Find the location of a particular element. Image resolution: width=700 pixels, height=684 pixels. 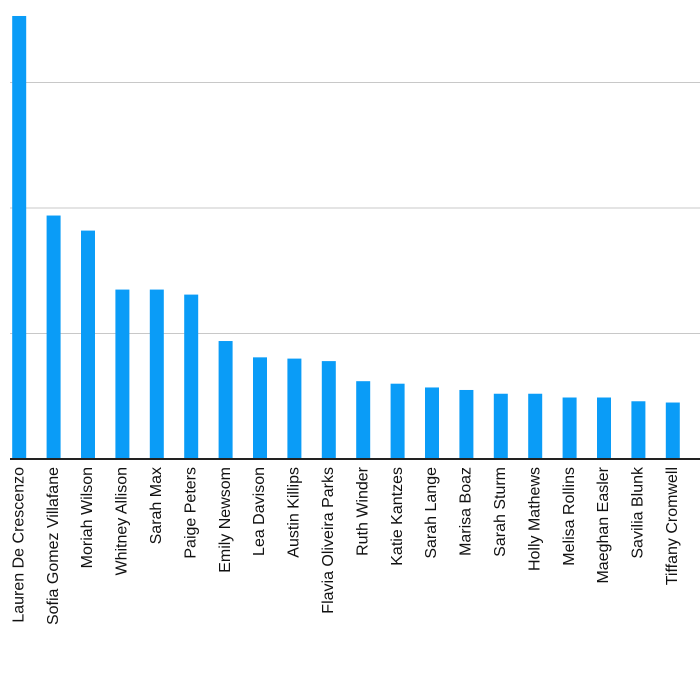

x-tick-label: Maeghan Easler is located at coordinates (603, 524).